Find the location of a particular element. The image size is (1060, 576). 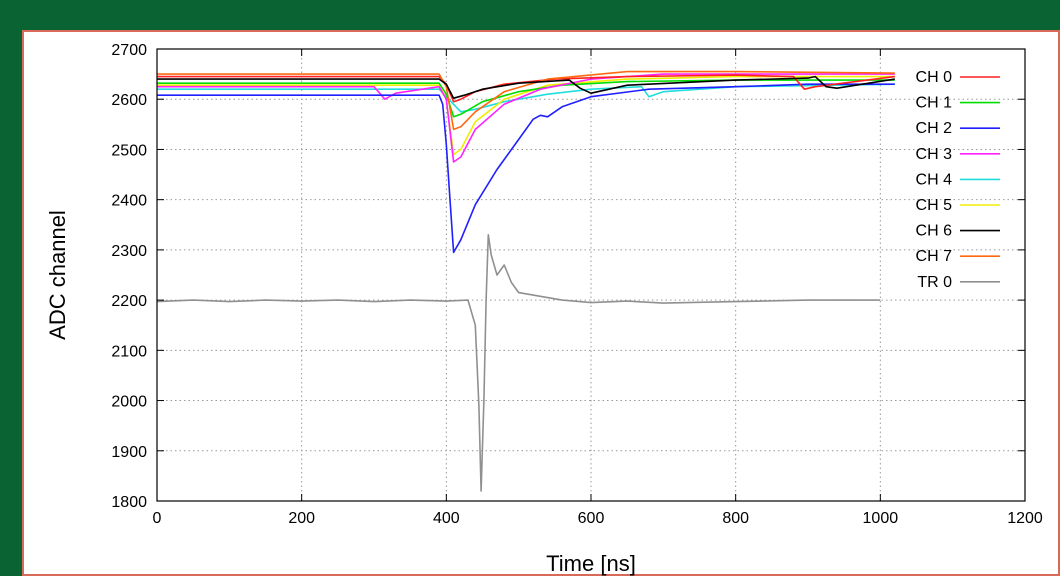

x-tick-label: 1200 is located at coordinates (1025, 518).